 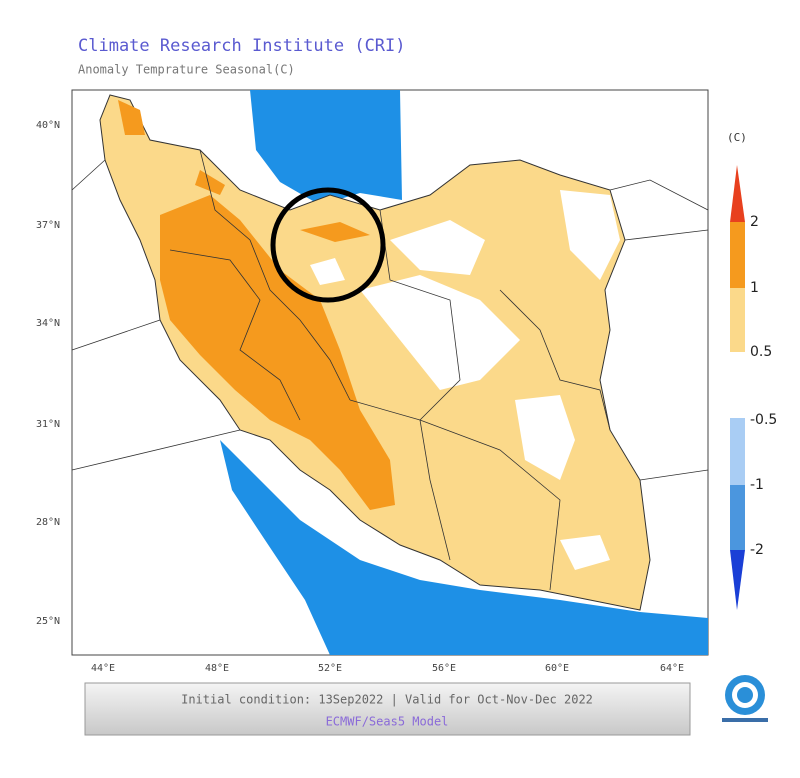 I want to click on lon-label: 64°E, so click(x=672, y=668).